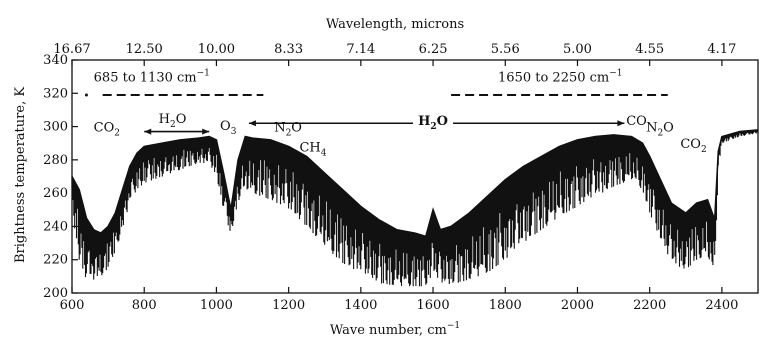 The width and height of the screenshot is (762, 352). Describe the element at coordinates (395, 329) in the screenshot. I see `x-axis-title: Wave number, cm−1` at that location.